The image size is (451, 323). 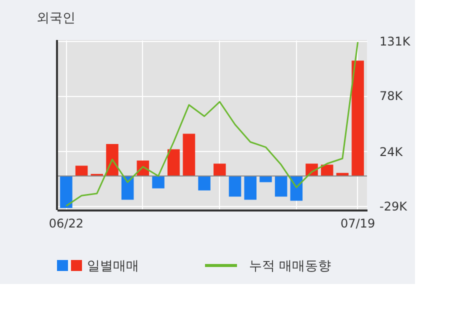 I want to click on x-tick-label: 07/19, so click(x=358, y=223).